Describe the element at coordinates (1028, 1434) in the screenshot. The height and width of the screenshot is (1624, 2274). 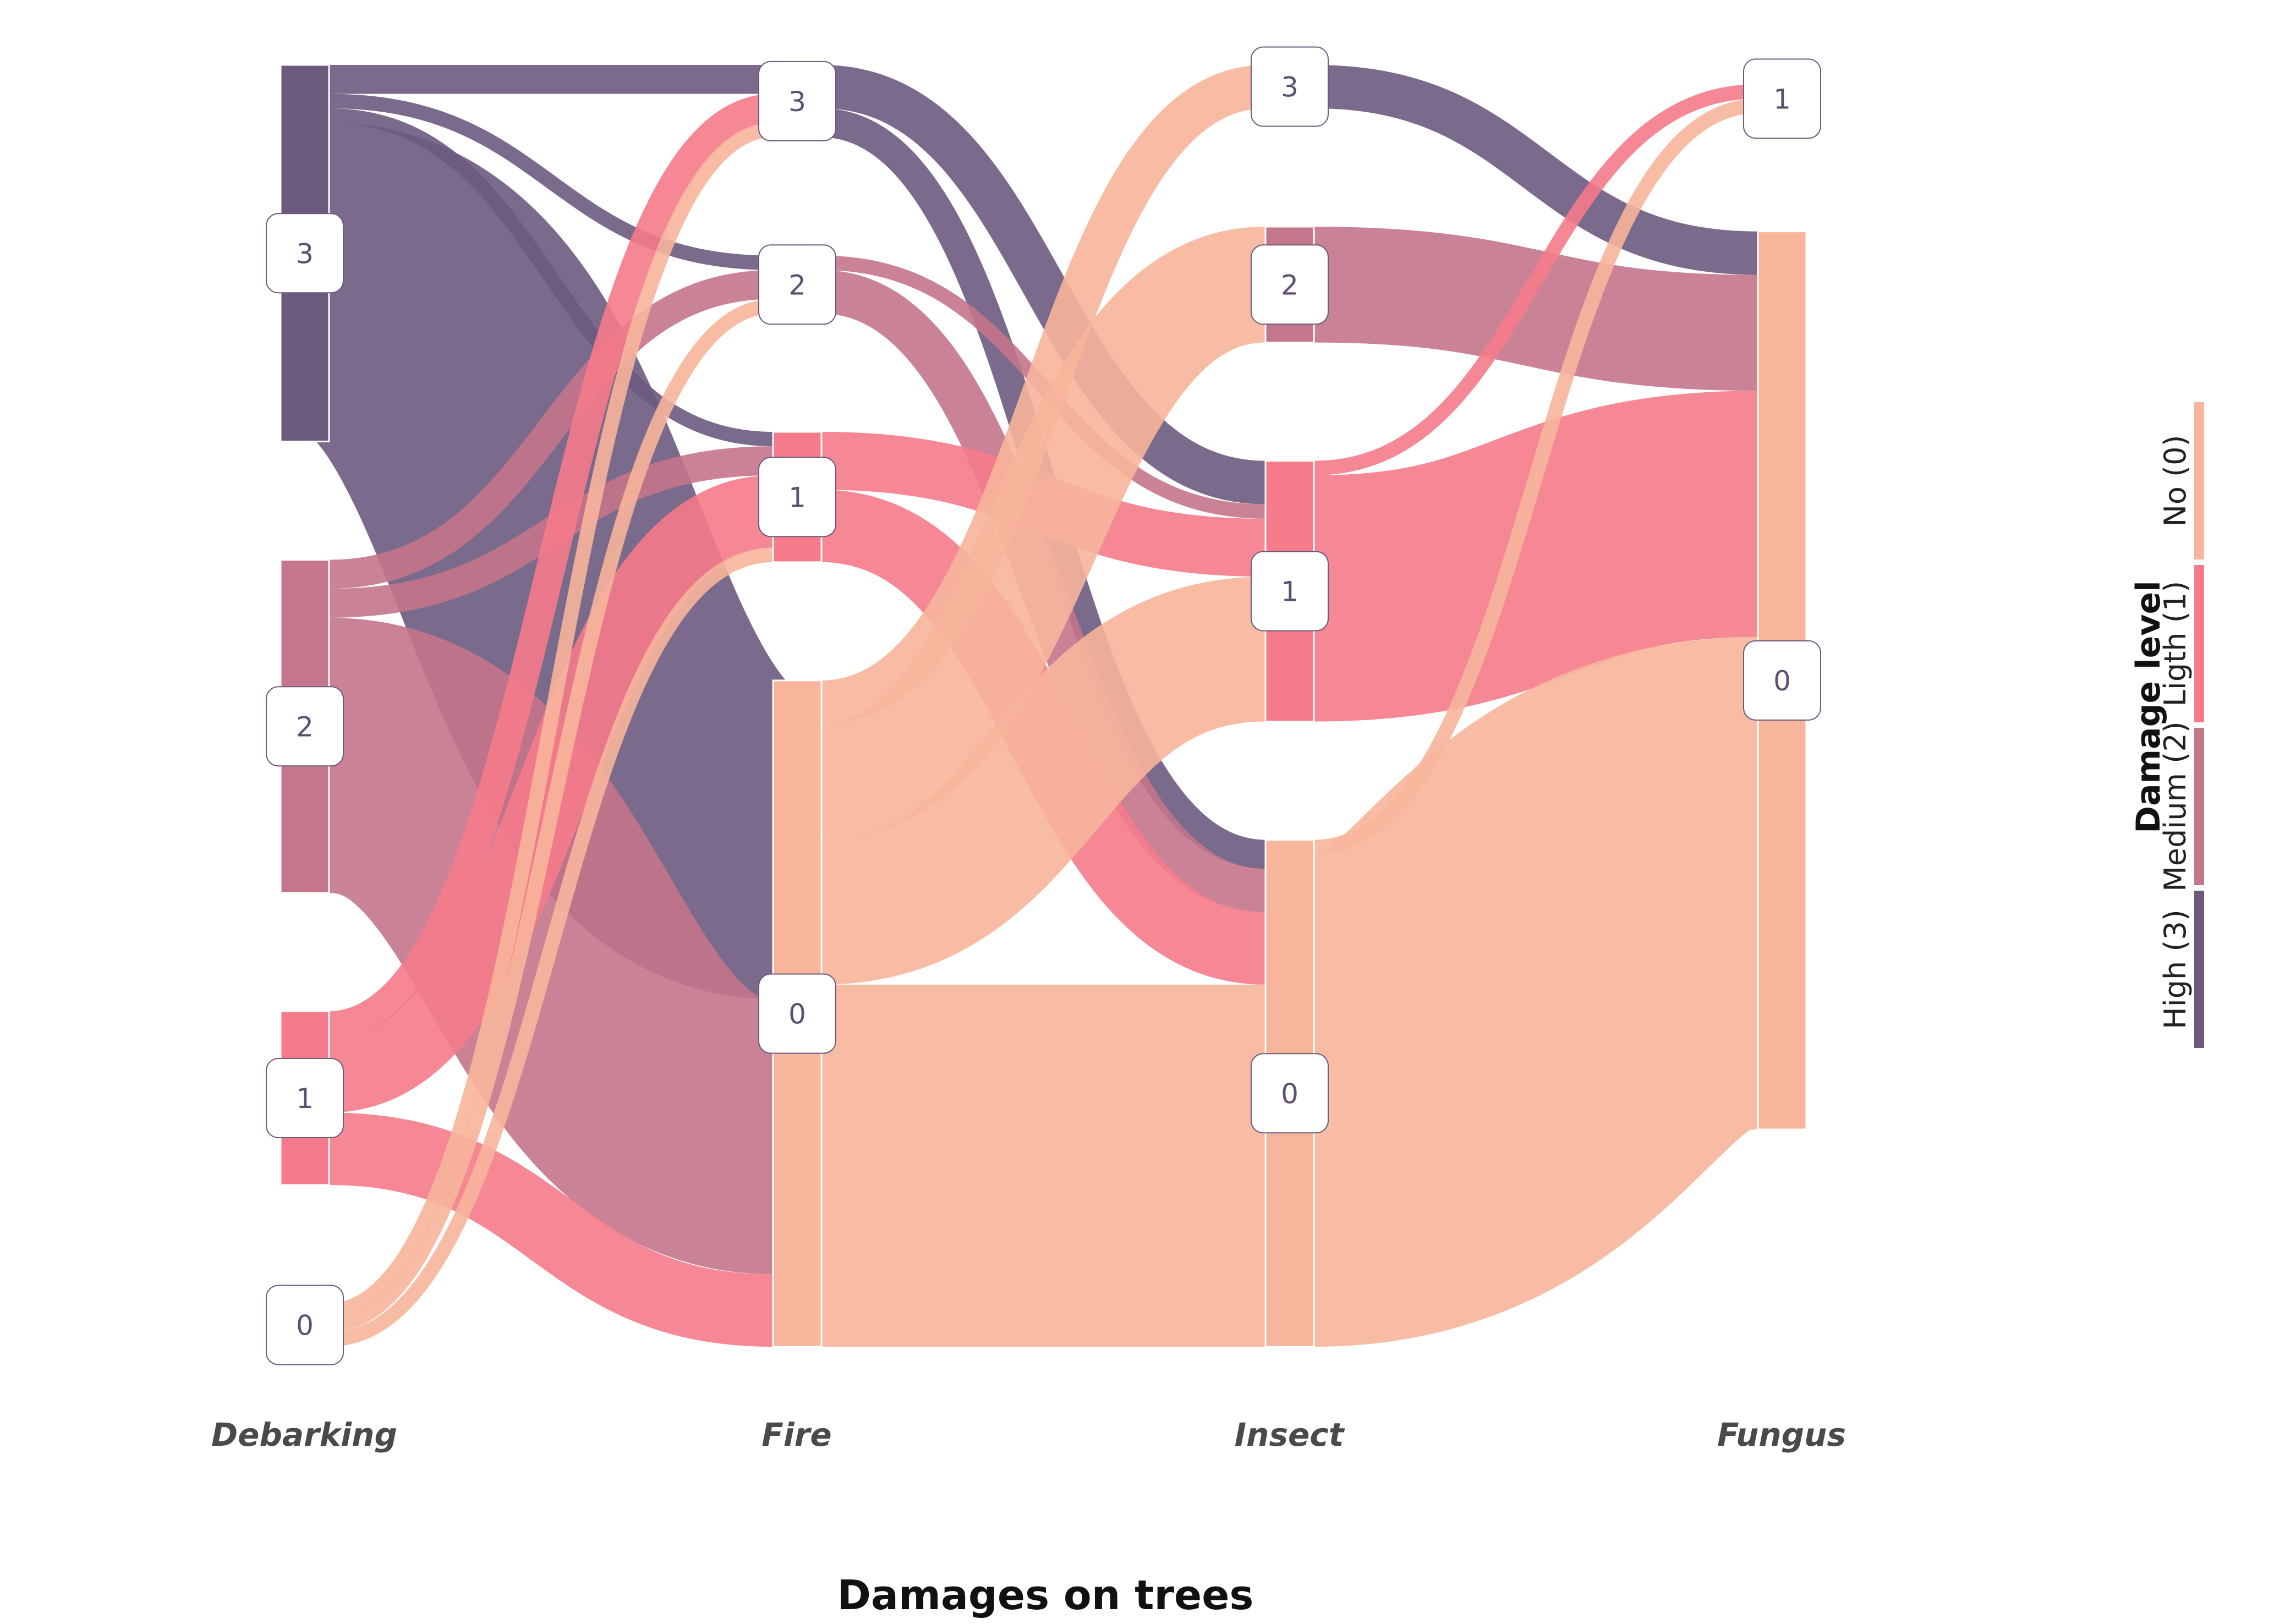
I see `stage-axis-labels: Debarking Fire Insect Fungus` at that location.